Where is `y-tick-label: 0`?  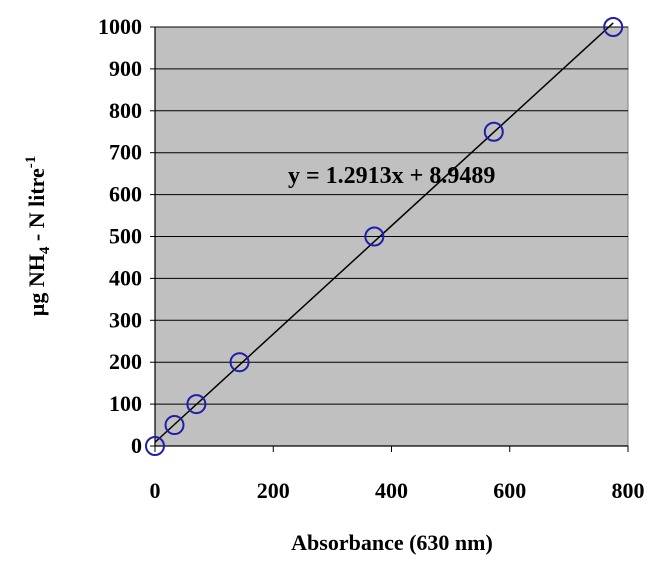
y-tick-label: 0 is located at coordinates (136, 445).